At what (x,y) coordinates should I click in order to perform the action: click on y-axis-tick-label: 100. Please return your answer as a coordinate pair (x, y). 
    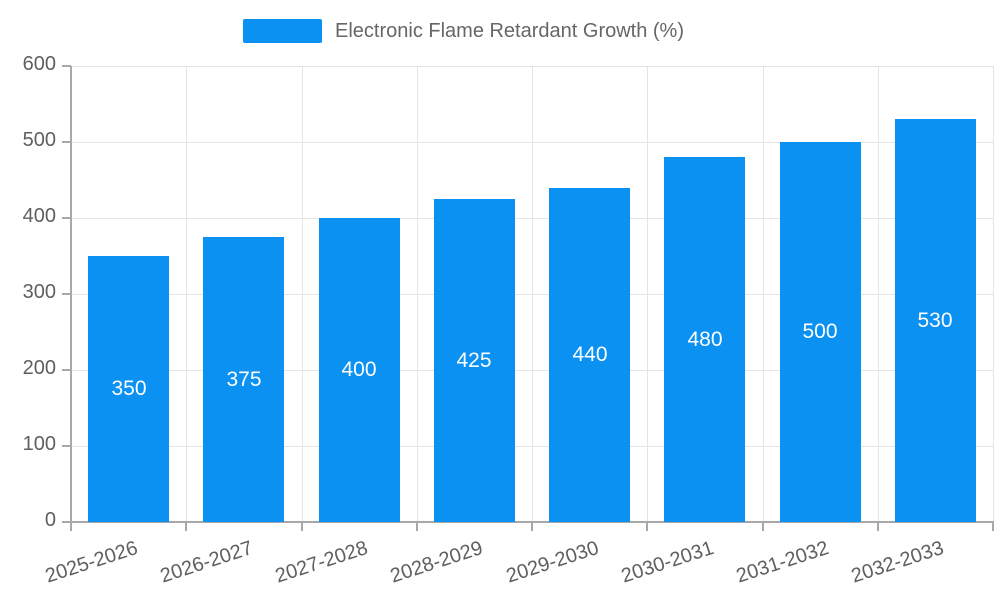
    Looking at the image, I should click on (39, 444).